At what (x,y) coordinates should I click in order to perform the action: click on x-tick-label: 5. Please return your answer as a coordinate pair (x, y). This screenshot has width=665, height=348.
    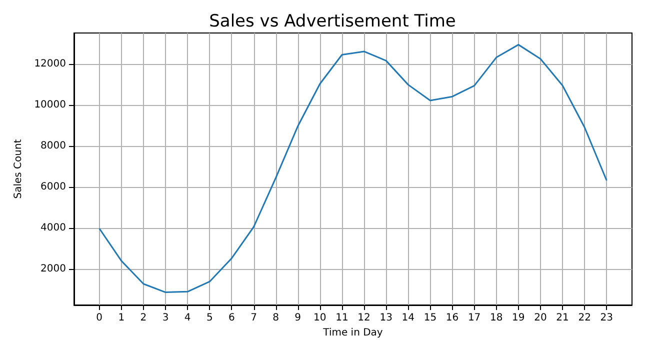
    Looking at the image, I should click on (209, 318).